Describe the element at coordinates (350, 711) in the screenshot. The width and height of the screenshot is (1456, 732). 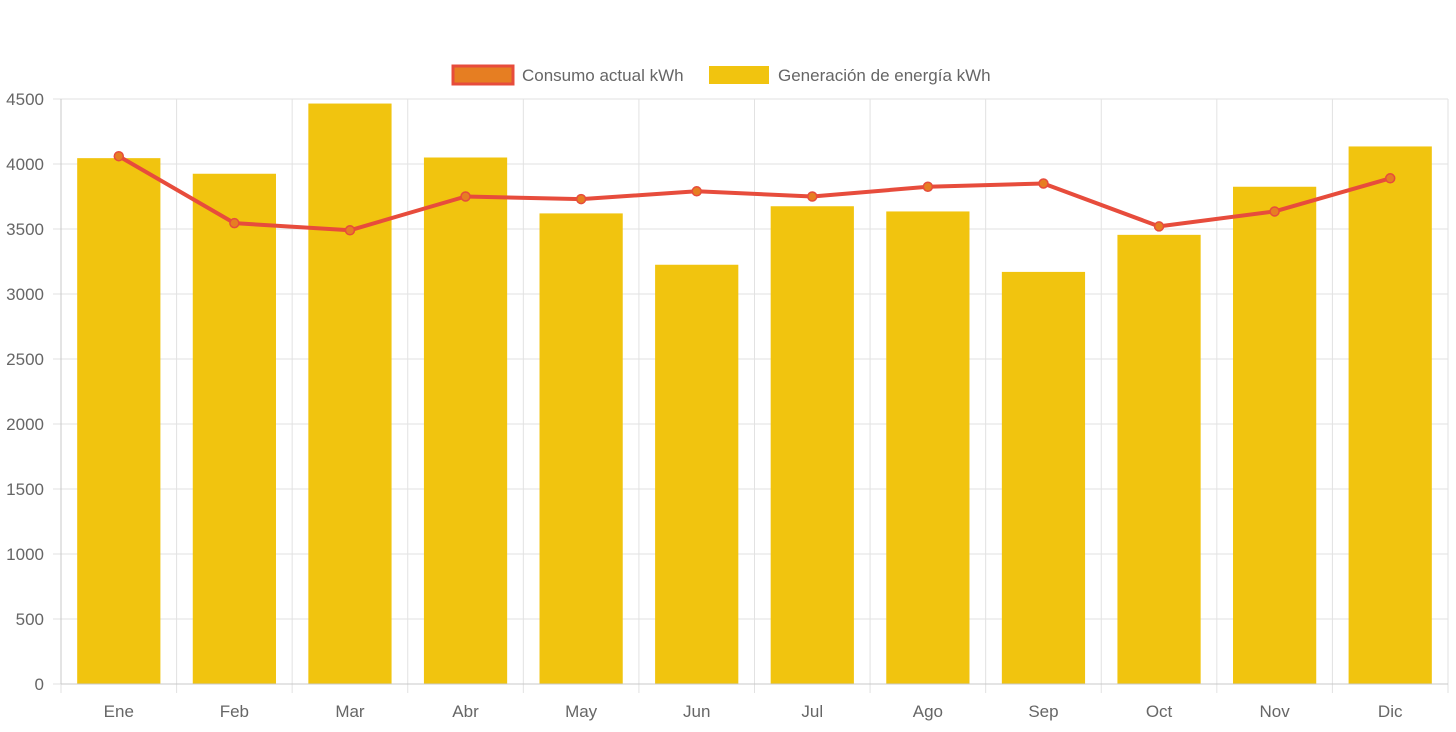
I see `x-tick-label: Mar` at that location.